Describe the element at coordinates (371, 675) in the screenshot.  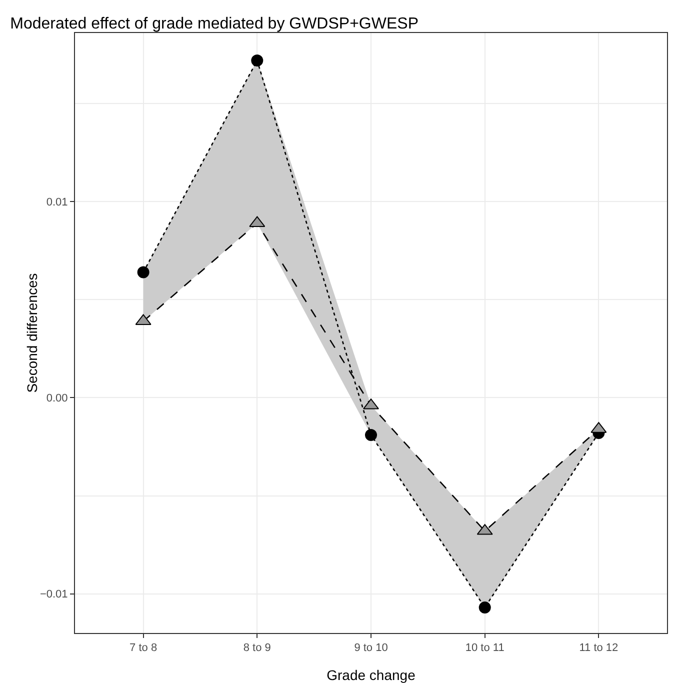
I see `x-axis-title: Grade change` at that location.